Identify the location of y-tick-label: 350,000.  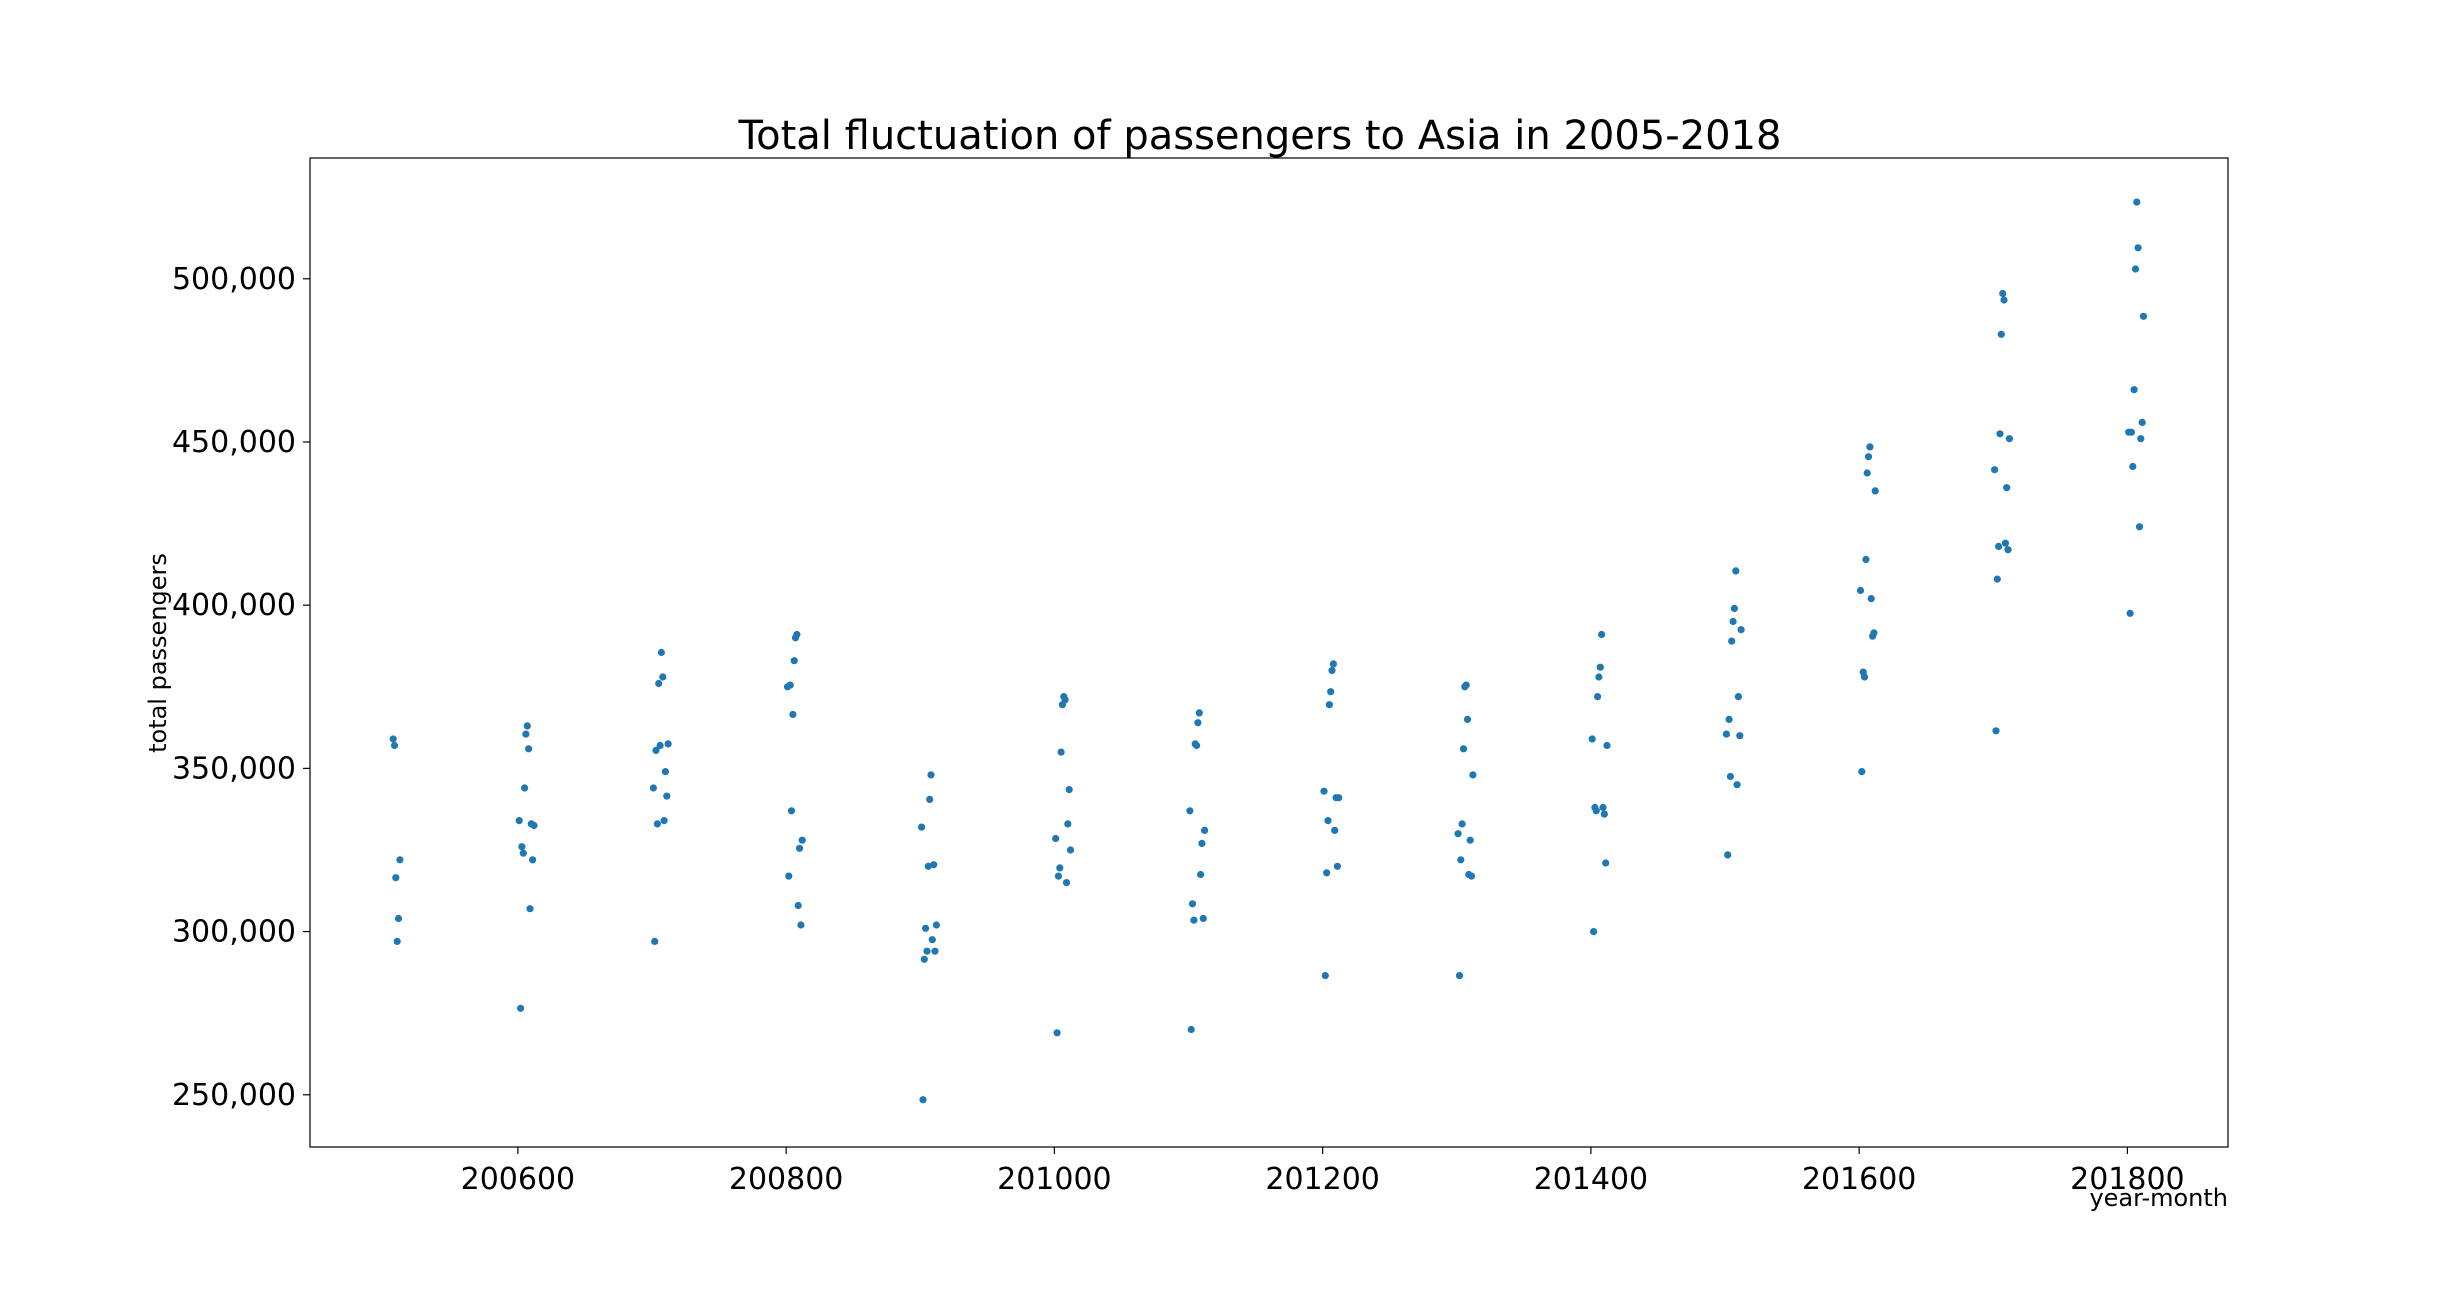
(234, 768).